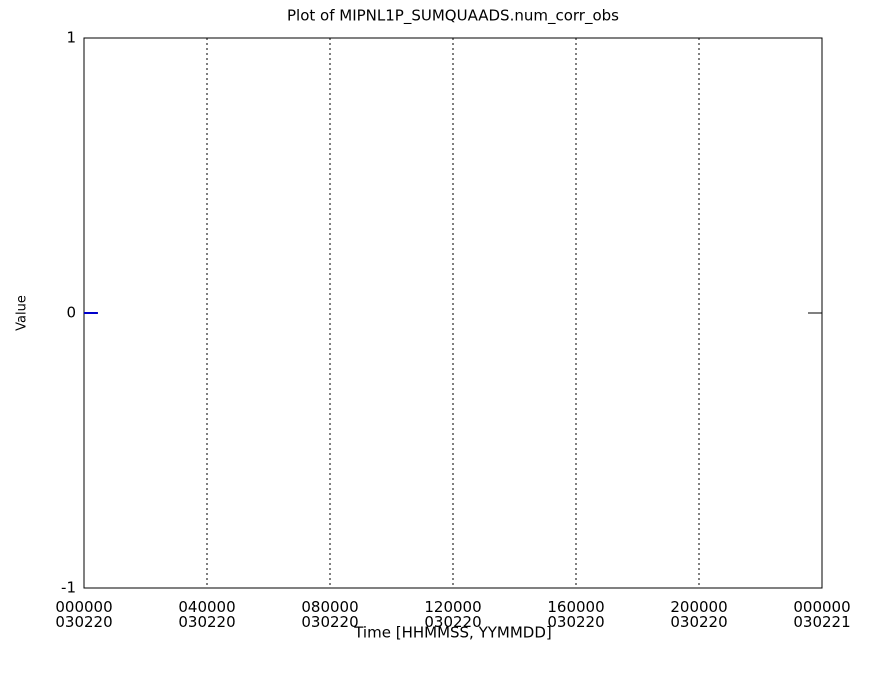 This screenshot has height=675, width=873. What do you see at coordinates (822, 614) in the screenshot?
I see `x-tick-label: 000000 030221` at bounding box center [822, 614].